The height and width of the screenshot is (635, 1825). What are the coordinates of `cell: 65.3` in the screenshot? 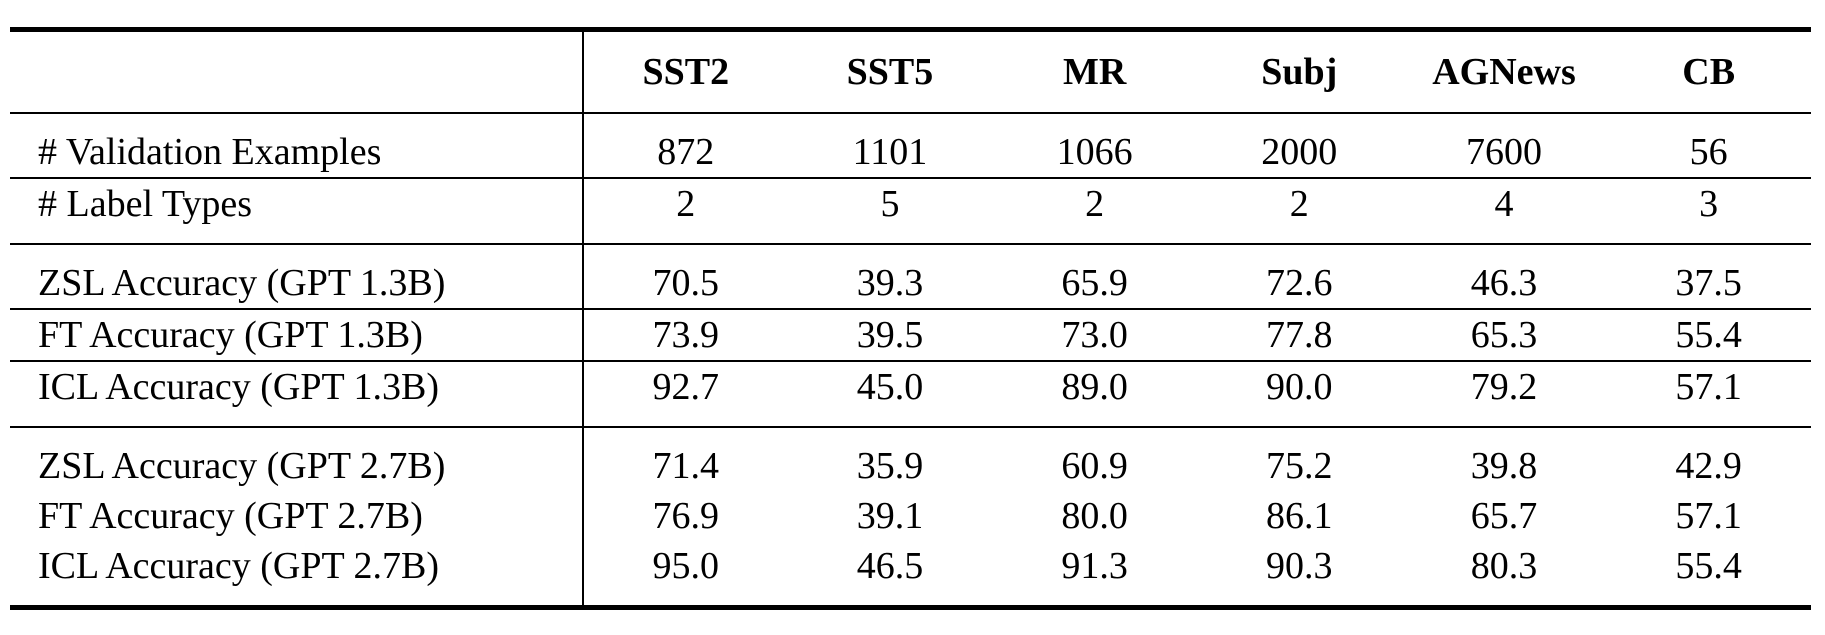 It's located at (1504, 335).